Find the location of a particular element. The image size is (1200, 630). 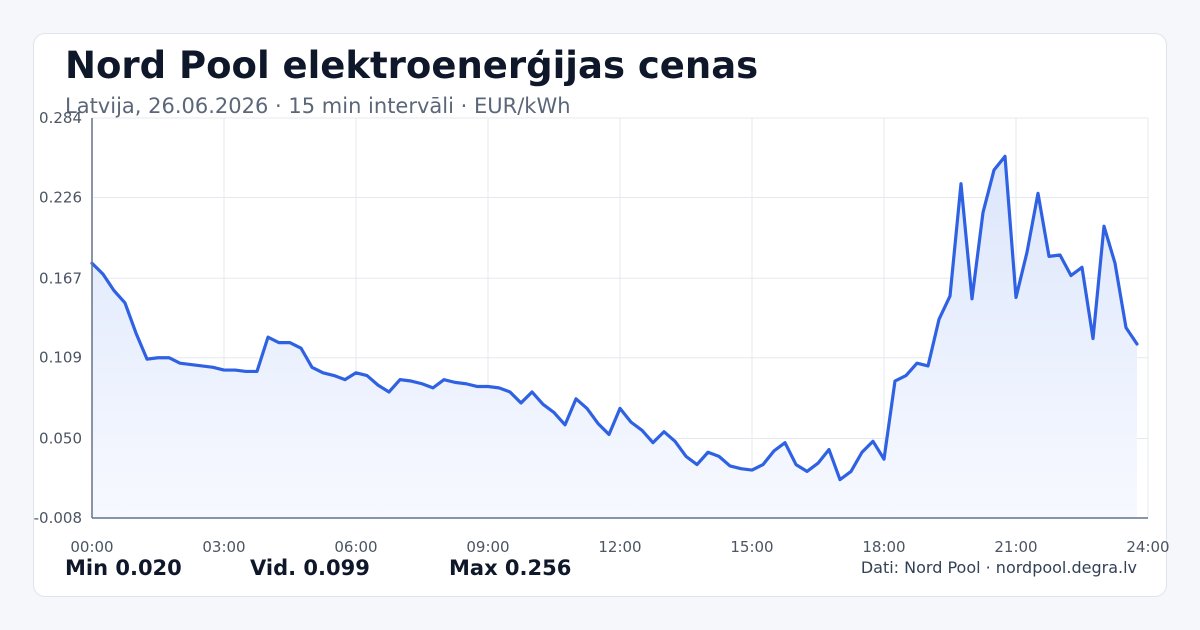

stat-max: Max 0.256 is located at coordinates (510, 568).